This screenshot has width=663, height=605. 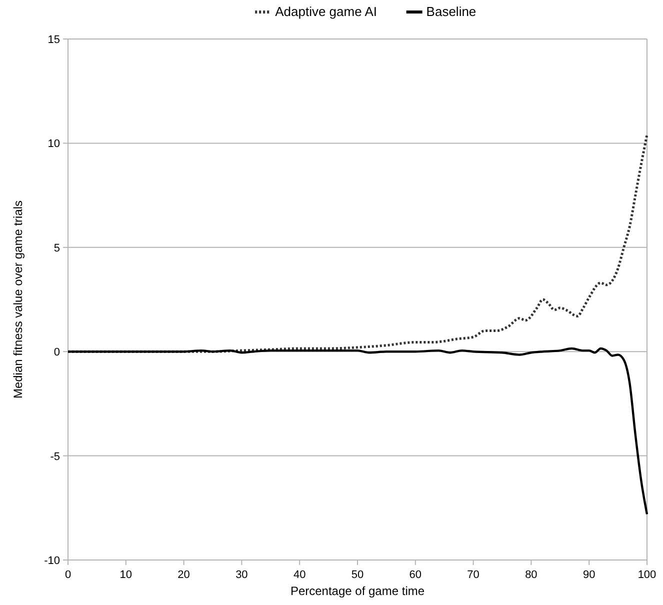 What do you see at coordinates (54, 40) in the screenshot?
I see `y-tick-label: 15` at bounding box center [54, 40].